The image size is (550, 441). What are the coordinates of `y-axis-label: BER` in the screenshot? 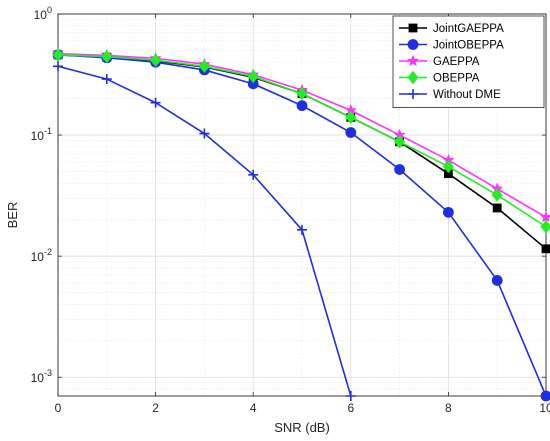 It's located at (12, 215).